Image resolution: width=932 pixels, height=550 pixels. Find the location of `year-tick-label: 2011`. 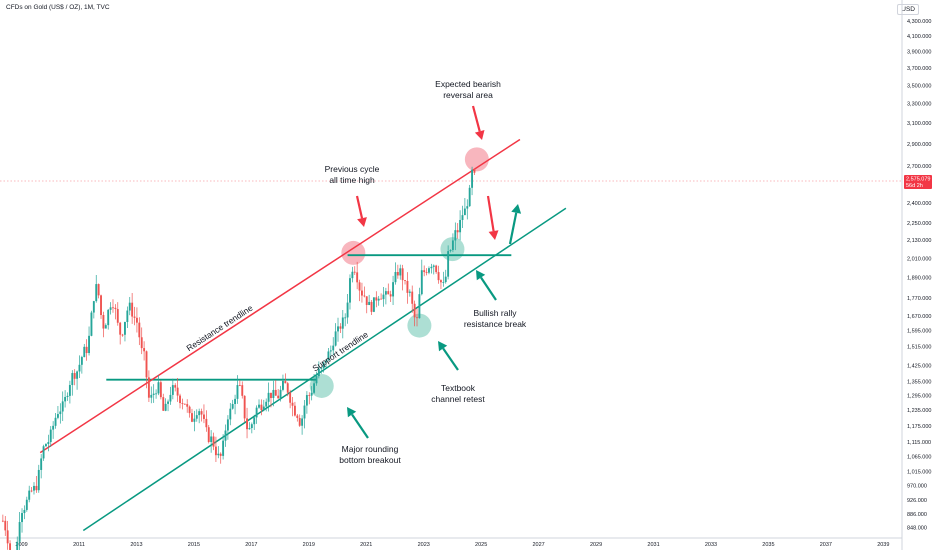

year-tick-label: 2011 is located at coordinates (79, 545).